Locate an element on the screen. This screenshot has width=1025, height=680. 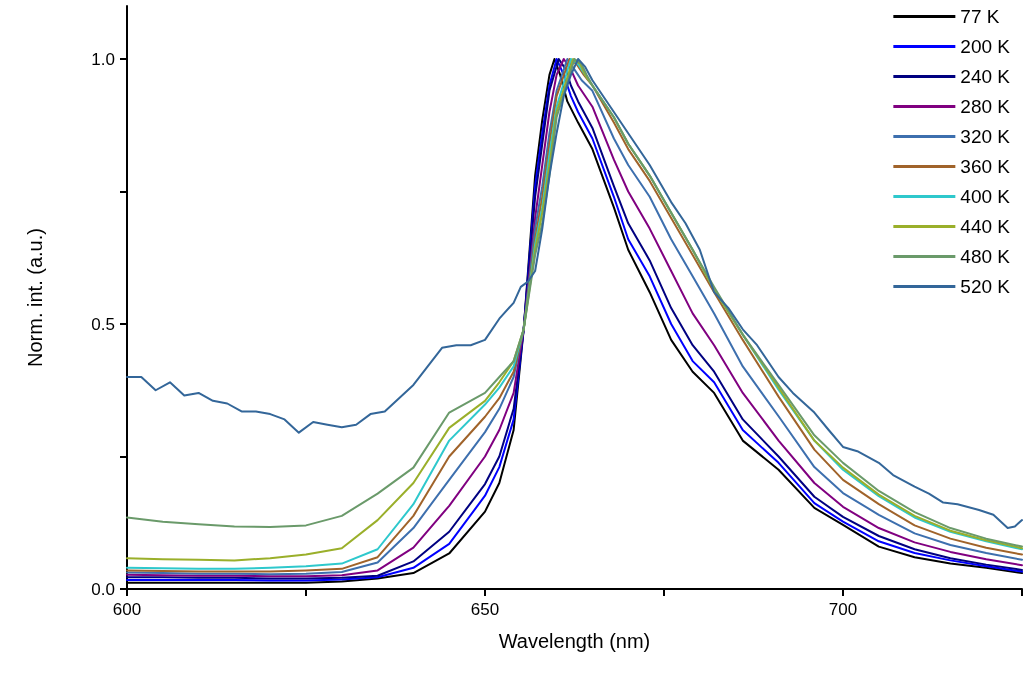
legend-label: 440 K is located at coordinates (985, 226).